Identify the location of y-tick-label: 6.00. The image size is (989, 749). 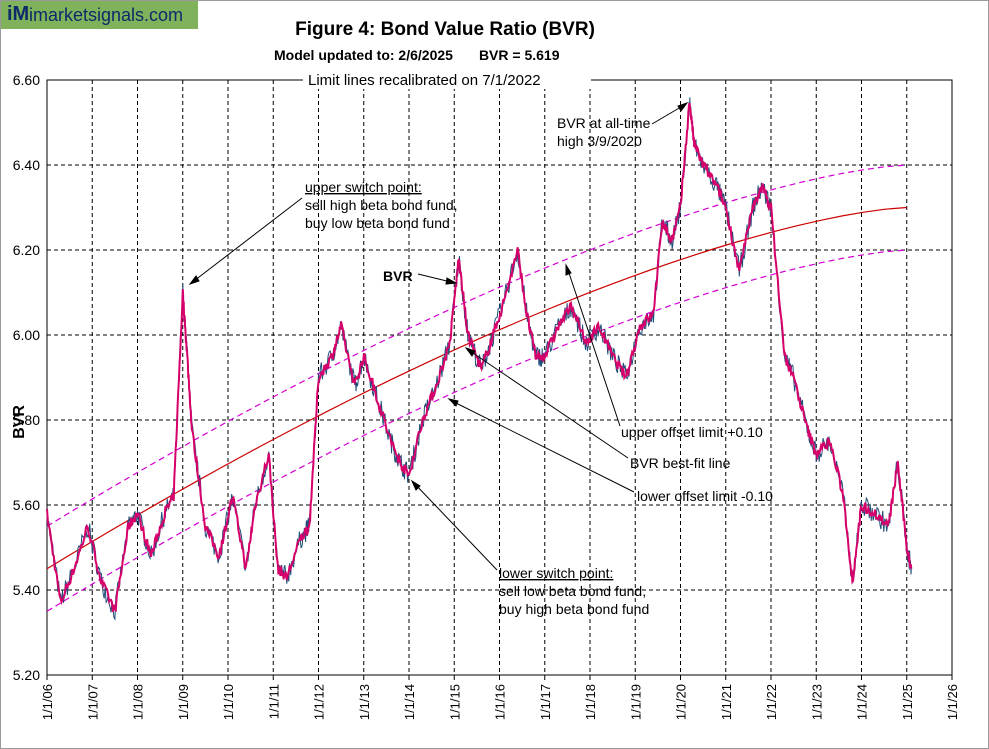
(26, 335).